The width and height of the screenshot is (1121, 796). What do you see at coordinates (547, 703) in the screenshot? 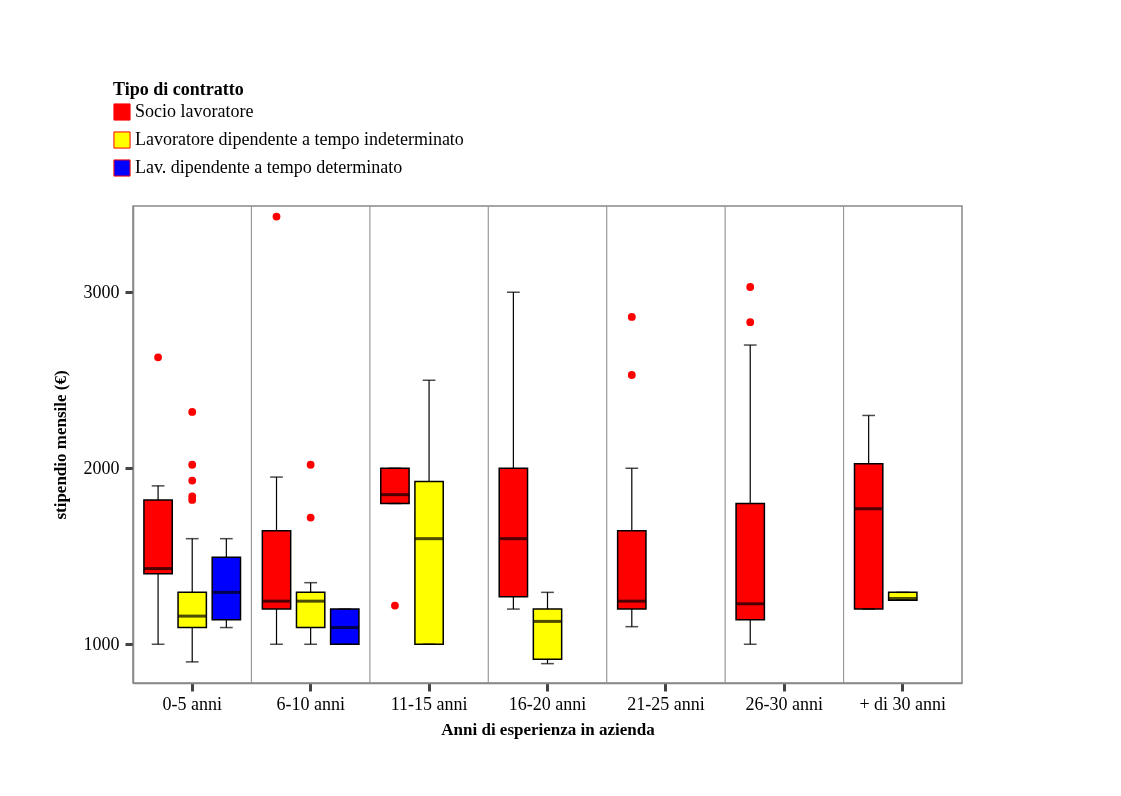
I see `x-tick-label: 16-20 anni` at bounding box center [547, 703].